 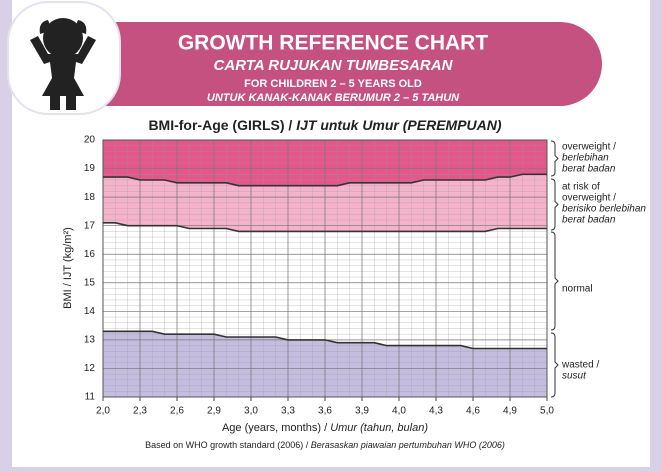 What do you see at coordinates (90, 197) in the screenshot?
I see `y-tick-label: 18` at bounding box center [90, 197].